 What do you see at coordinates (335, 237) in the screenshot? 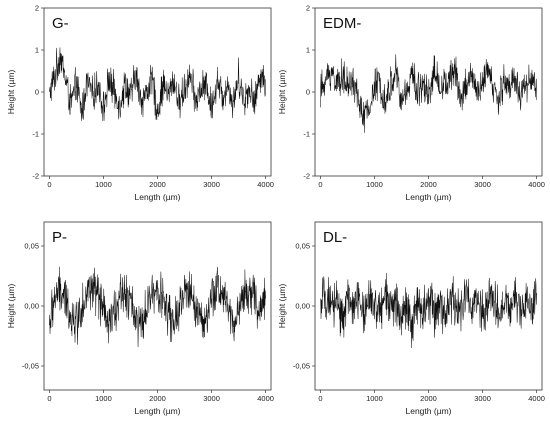
I see `panel-label: DL-` at bounding box center [335, 237].